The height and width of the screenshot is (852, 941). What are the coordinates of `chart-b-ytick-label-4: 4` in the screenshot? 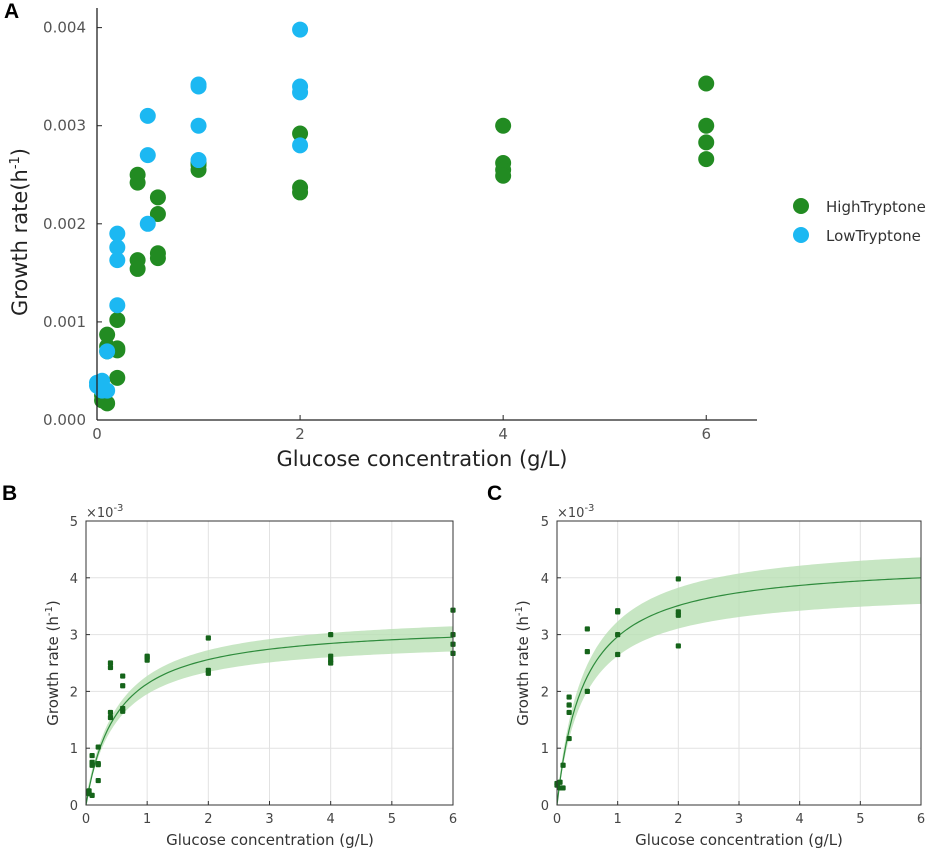 It's located at (74, 579).